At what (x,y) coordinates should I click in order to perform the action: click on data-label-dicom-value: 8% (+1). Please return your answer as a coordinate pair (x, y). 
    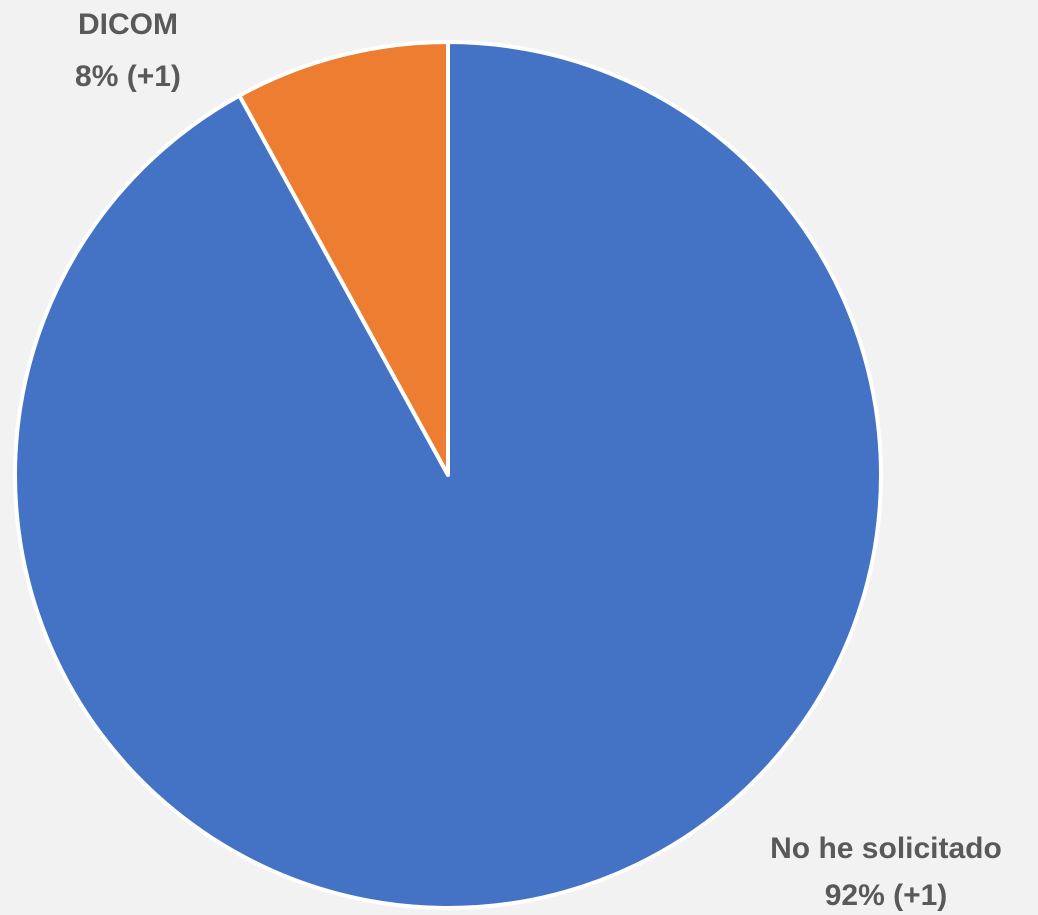
    Looking at the image, I should click on (128, 76).